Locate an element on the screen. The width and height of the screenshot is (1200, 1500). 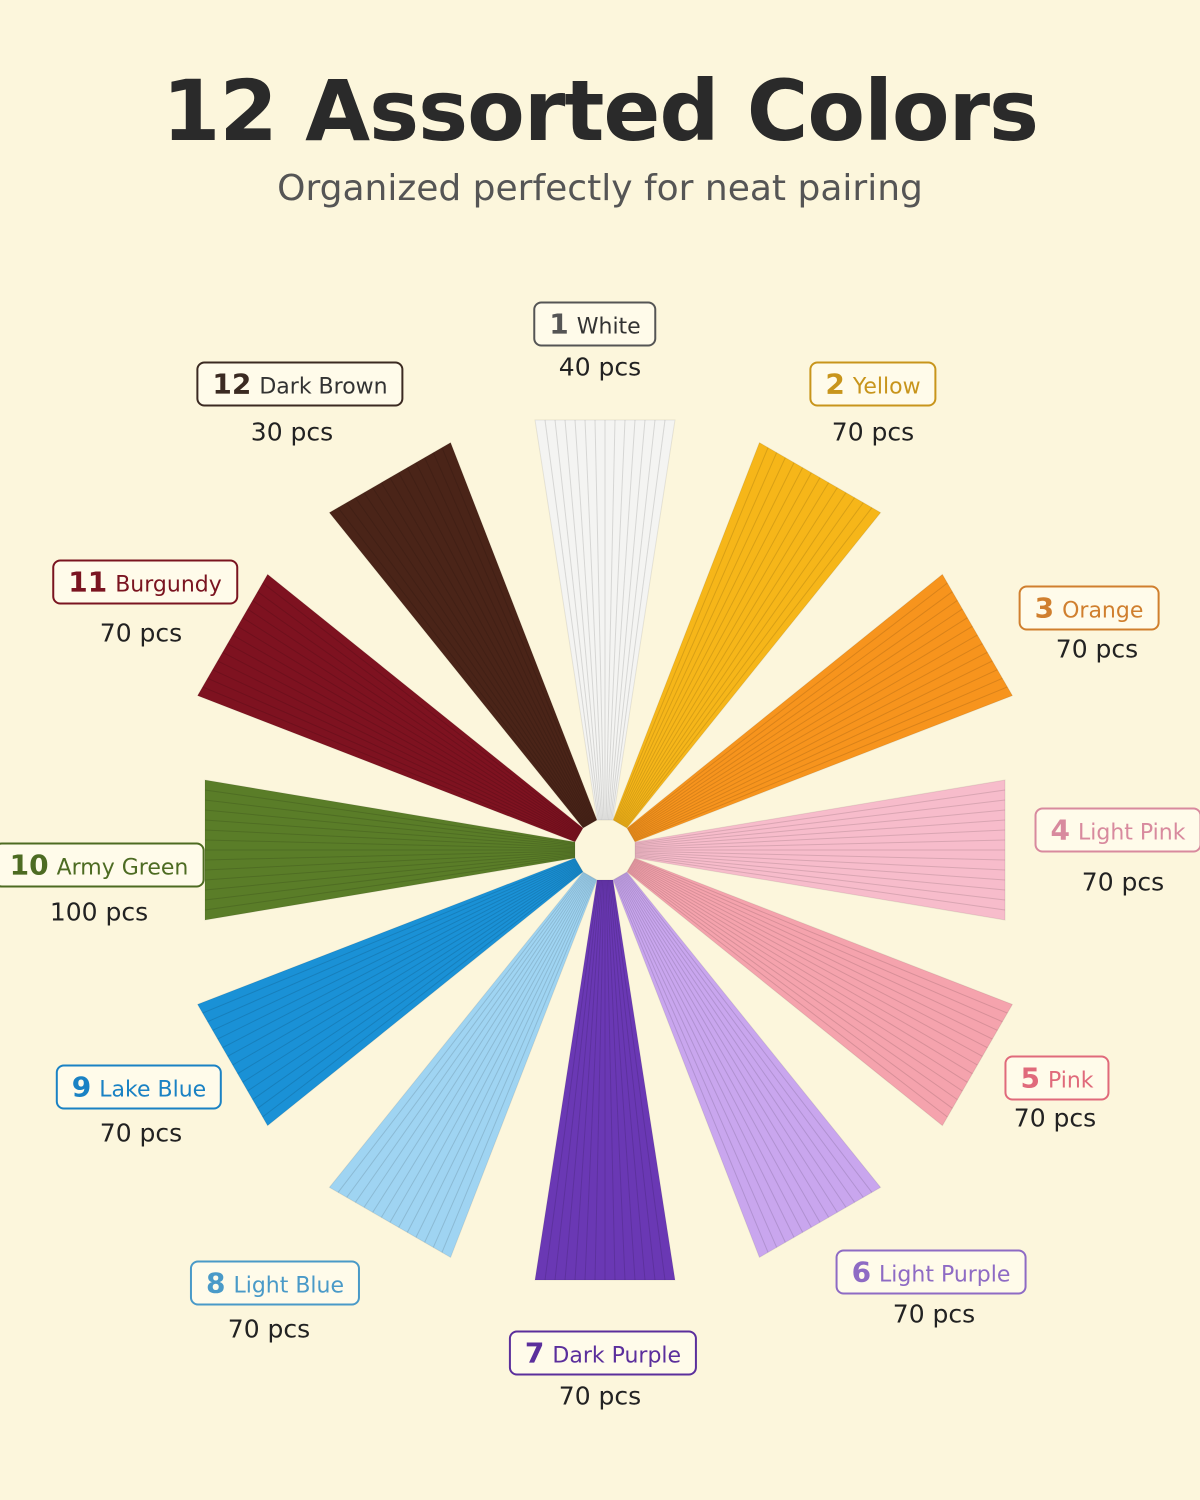
badge-name: Lake Blue is located at coordinates (153, 1090).